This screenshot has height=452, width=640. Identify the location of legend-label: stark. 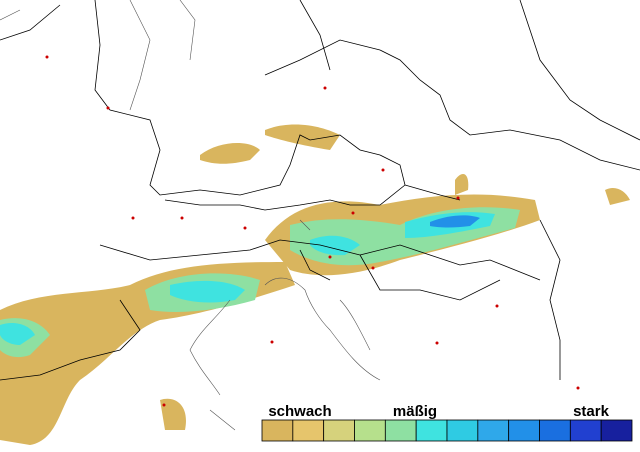
(591, 411).